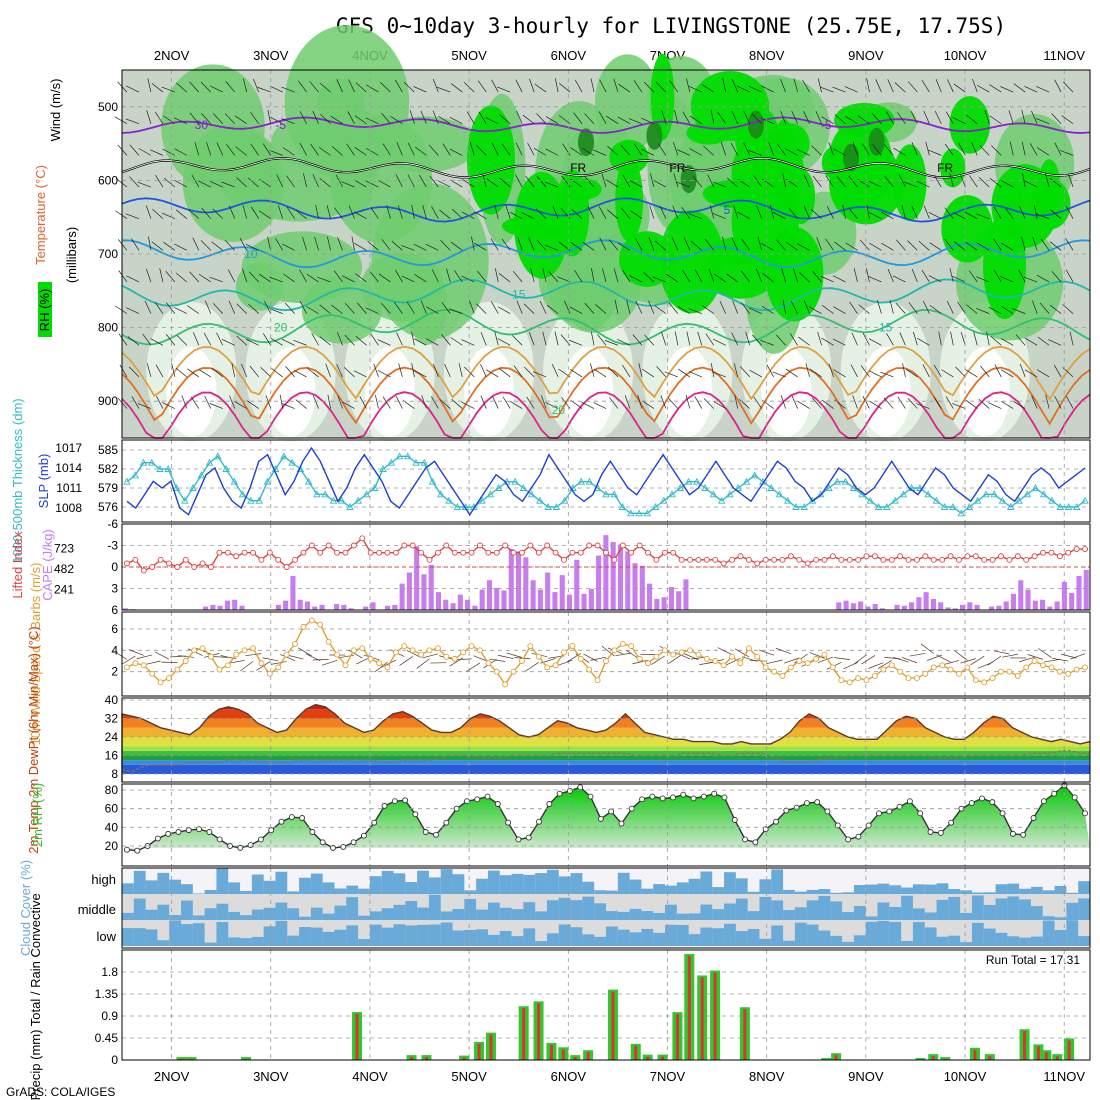  What do you see at coordinates (181, 1058) in the screenshot?
I see `precip-total-bar` at bounding box center [181, 1058].